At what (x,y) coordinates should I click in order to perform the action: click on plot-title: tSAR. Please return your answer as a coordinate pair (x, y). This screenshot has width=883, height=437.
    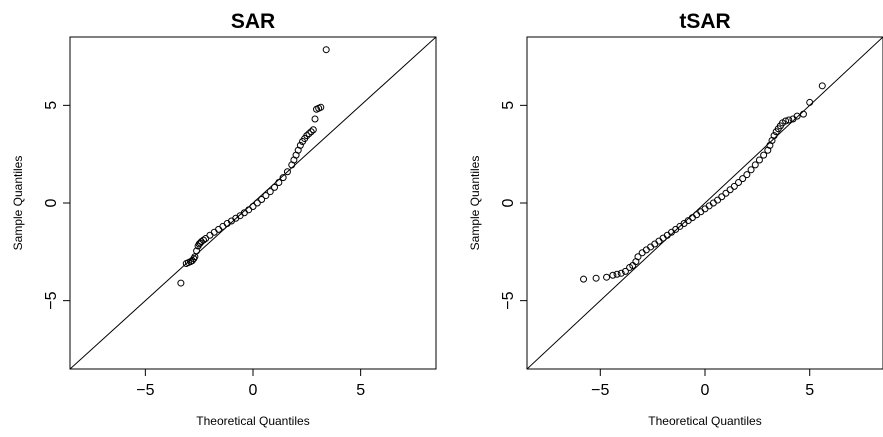
    Looking at the image, I should click on (704, 21).